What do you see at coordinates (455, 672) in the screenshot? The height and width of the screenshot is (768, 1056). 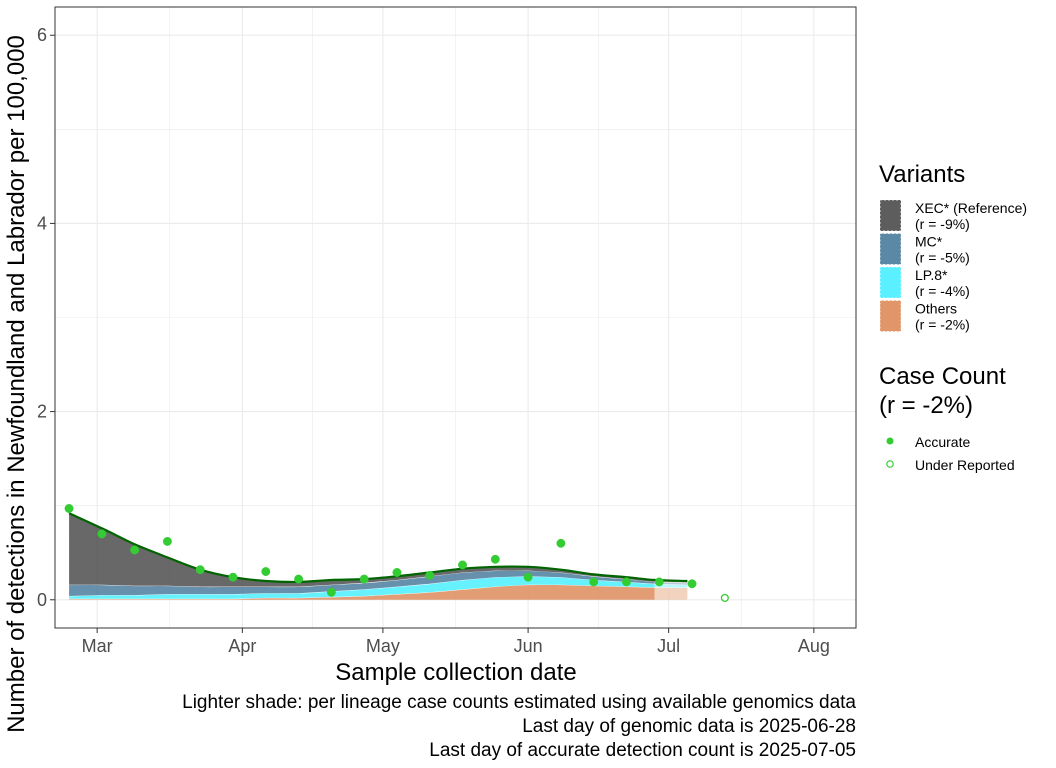 I see `x-axis-title: Sample collection date` at bounding box center [455, 672].